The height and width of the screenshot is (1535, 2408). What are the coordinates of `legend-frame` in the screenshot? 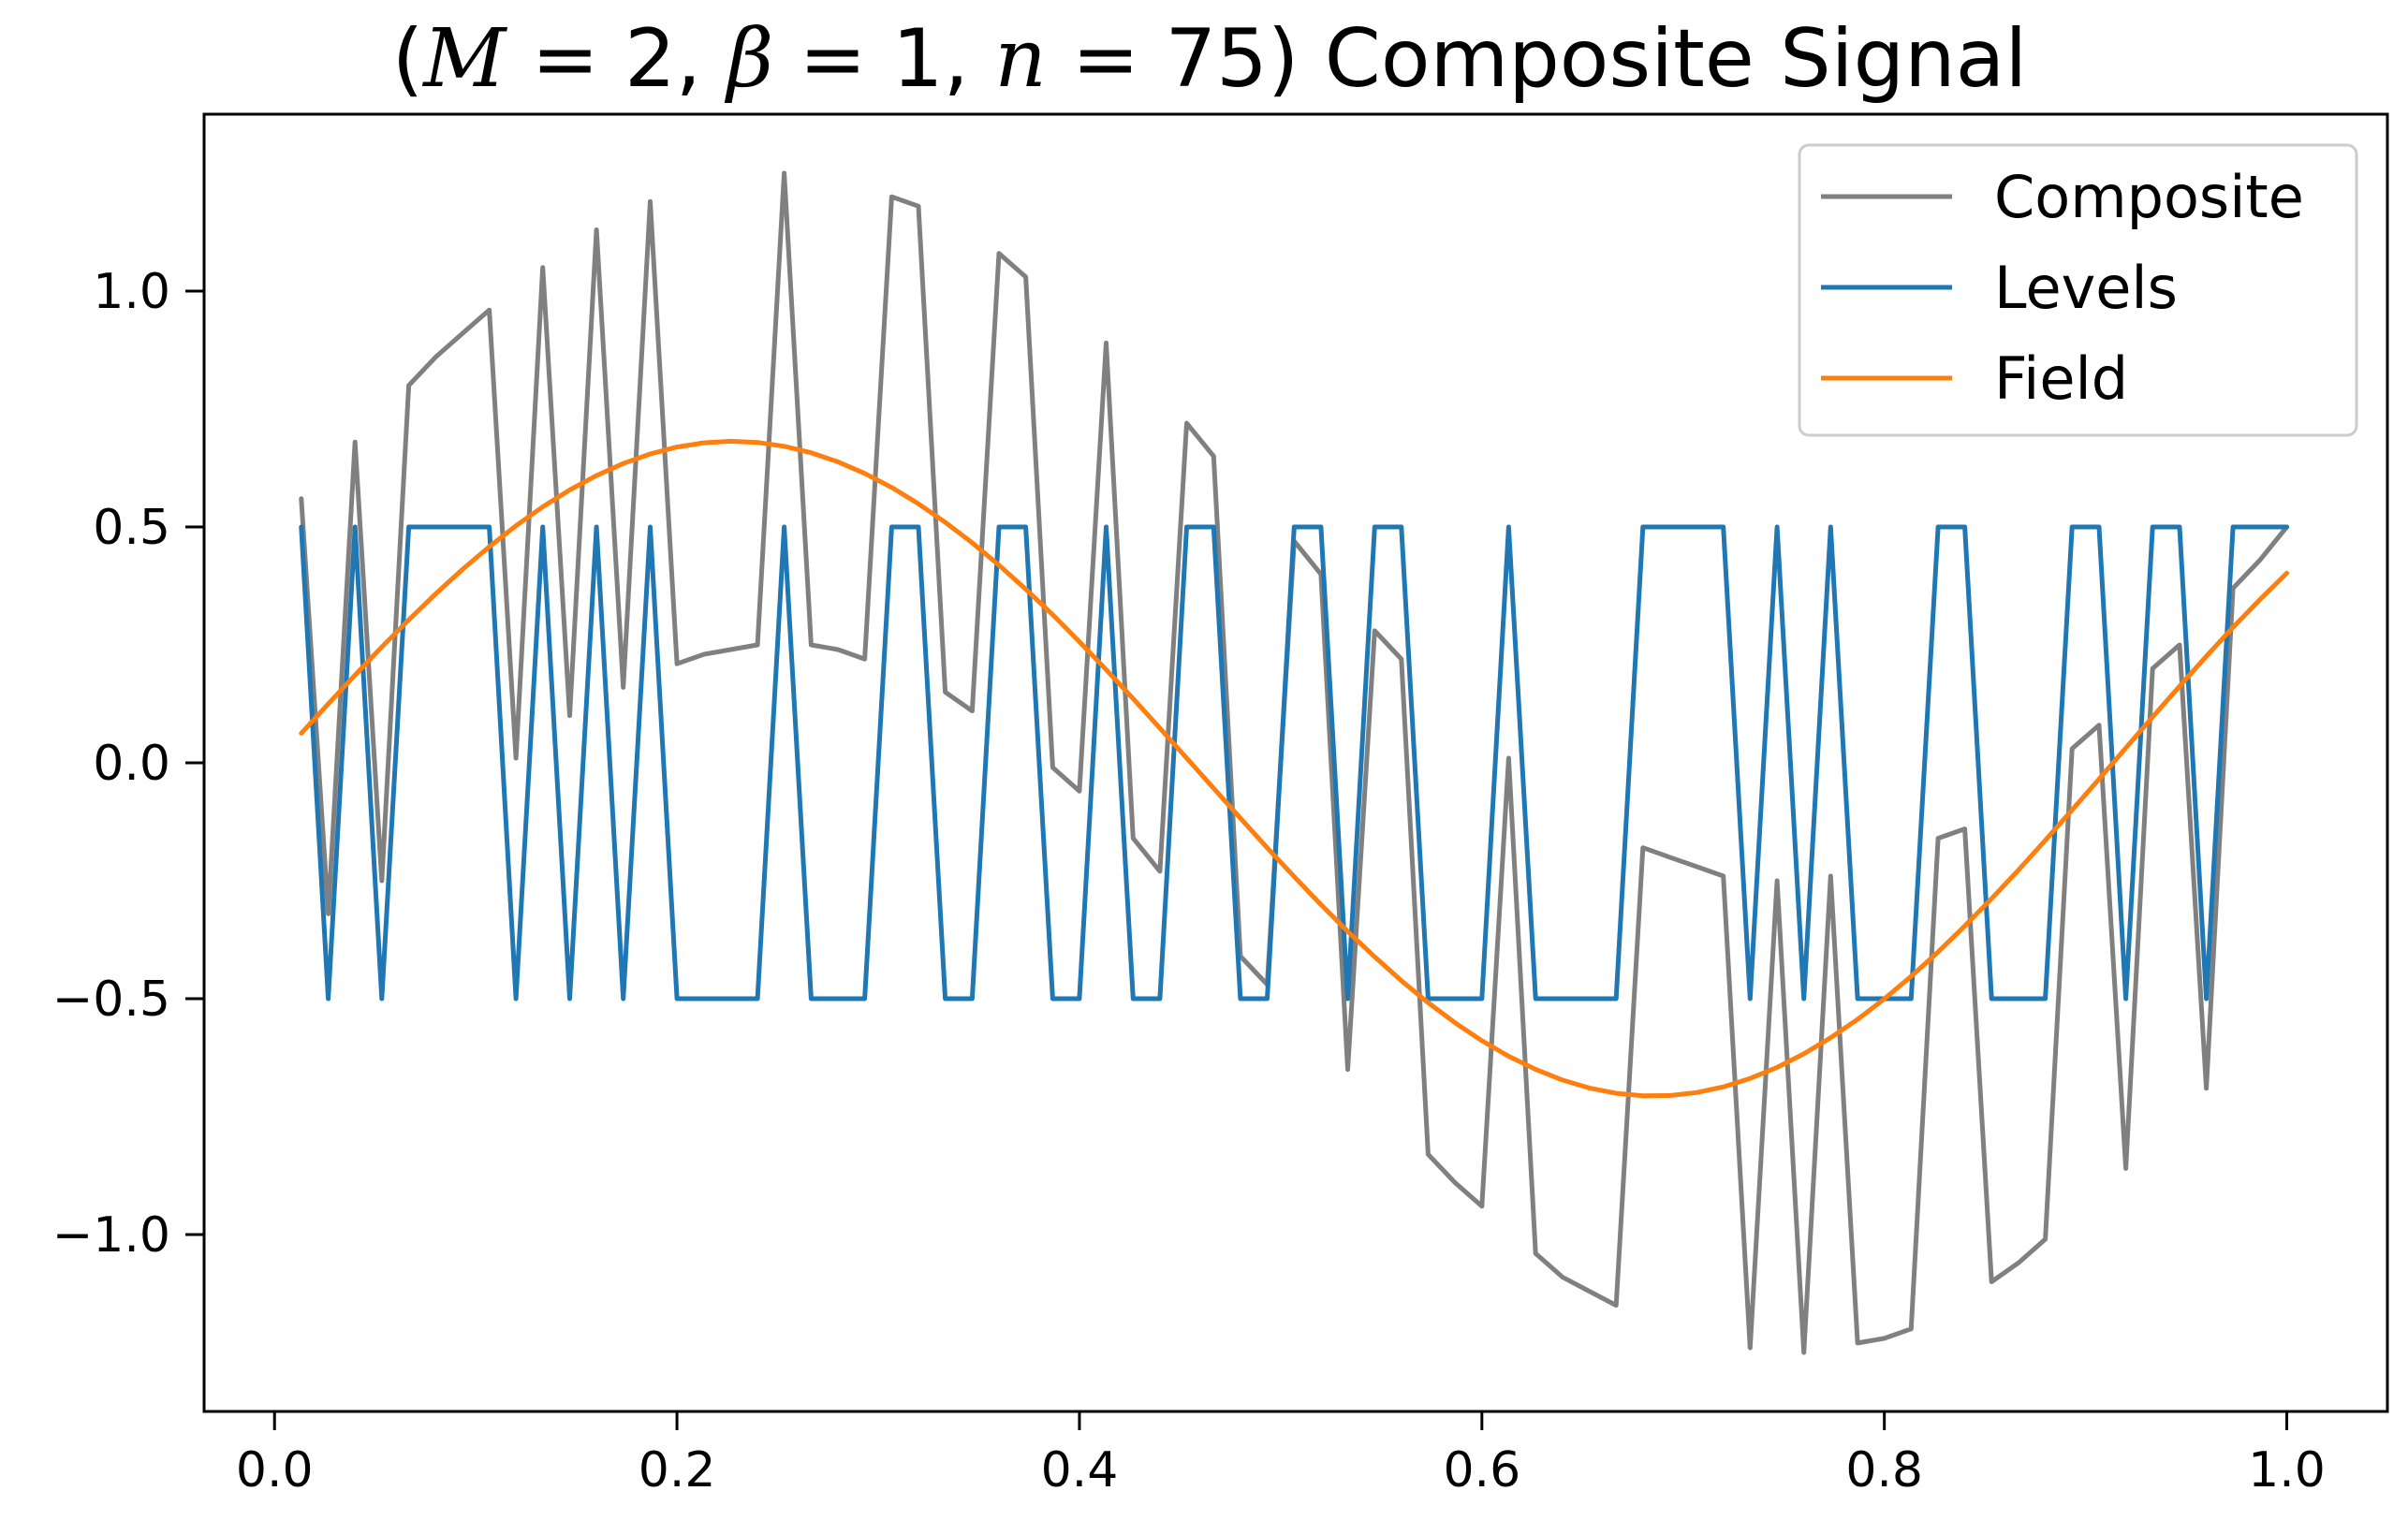 It's located at (2078, 290).